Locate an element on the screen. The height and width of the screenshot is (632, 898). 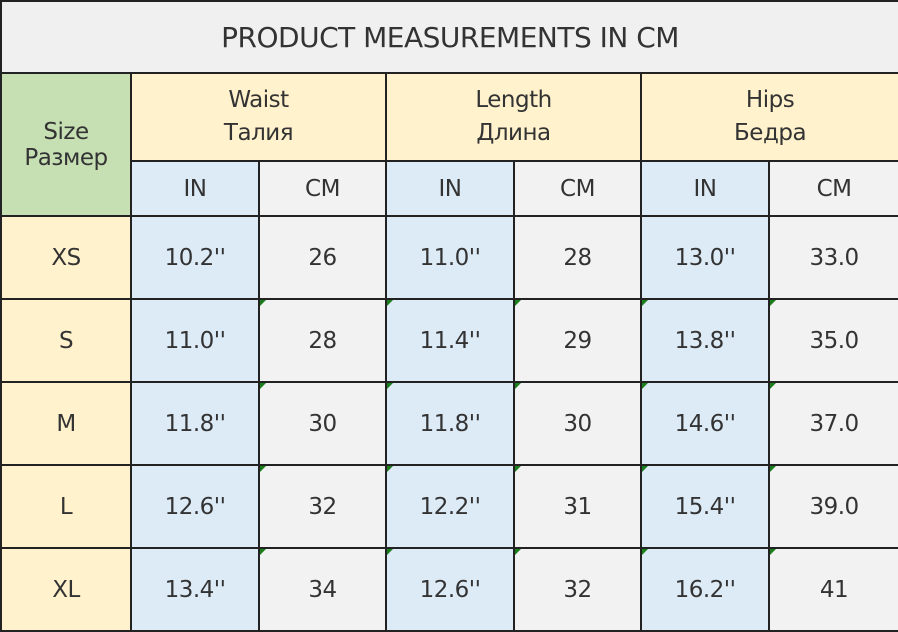
size-label: L is located at coordinates (66, 506).